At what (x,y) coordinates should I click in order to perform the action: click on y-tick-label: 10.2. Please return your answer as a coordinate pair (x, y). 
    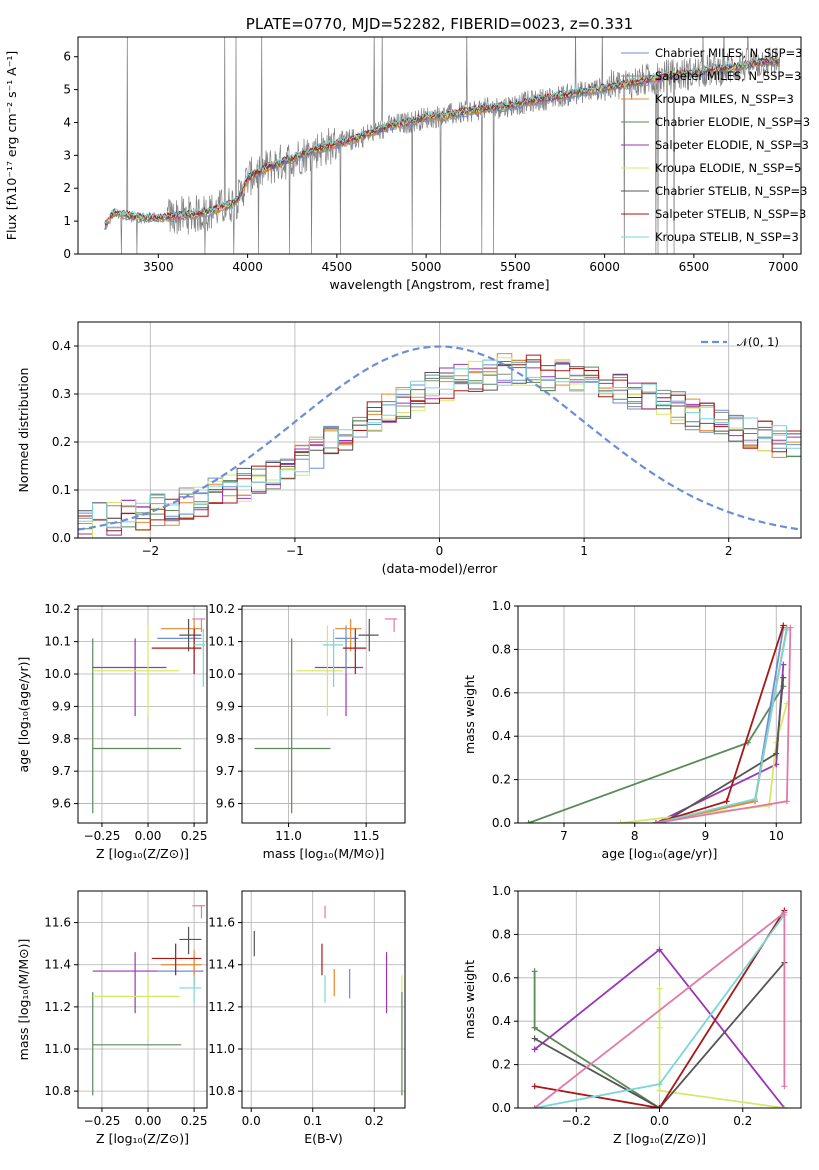
    Looking at the image, I should click on (221, 609).